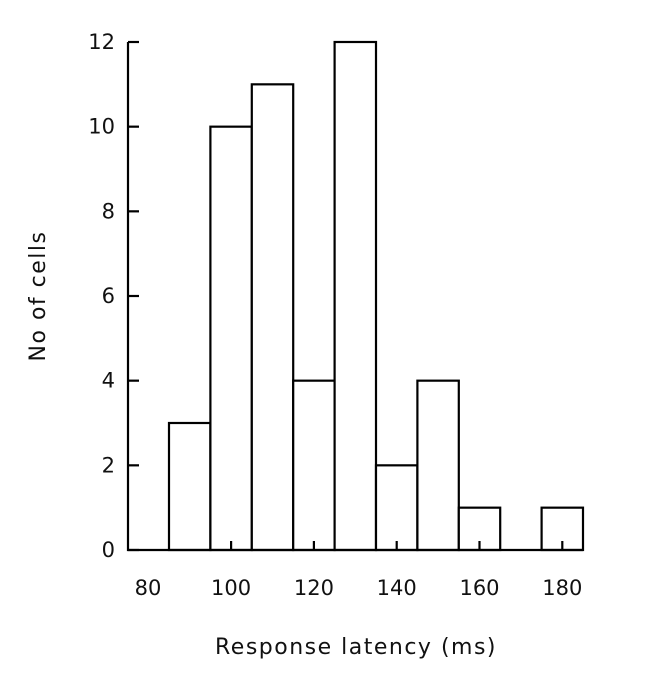 The width and height of the screenshot is (656, 682). What do you see at coordinates (231, 588) in the screenshot?
I see `x-tick-label: 100` at bounding box center [231, 588].